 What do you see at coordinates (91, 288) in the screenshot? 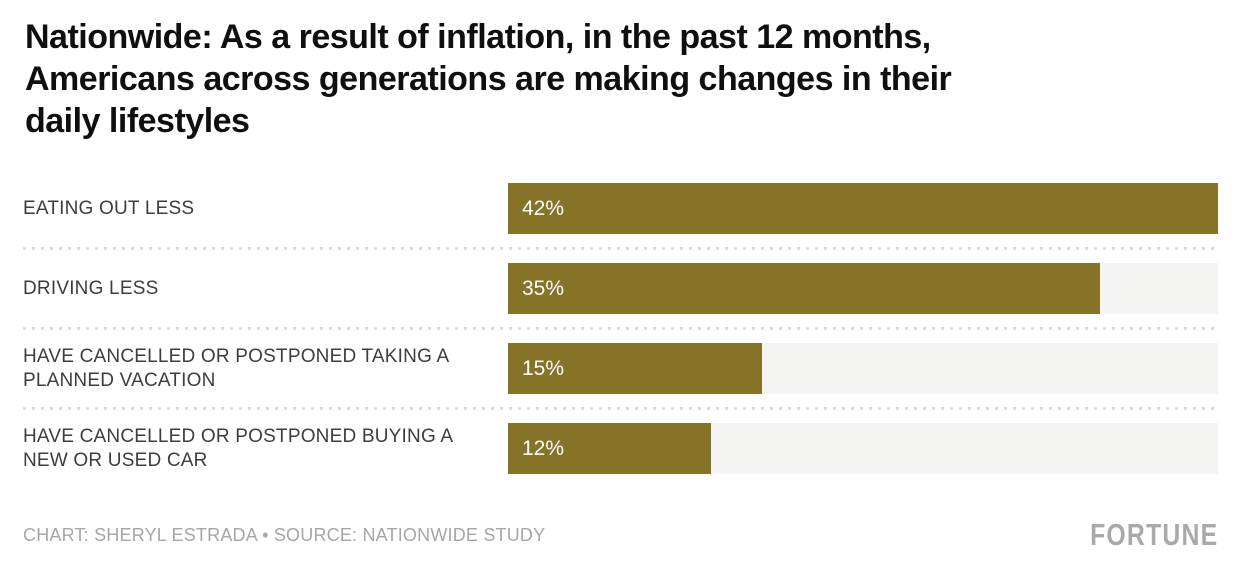
I see `category-label: DRIVING LESS` at bounding box center [91, 288].